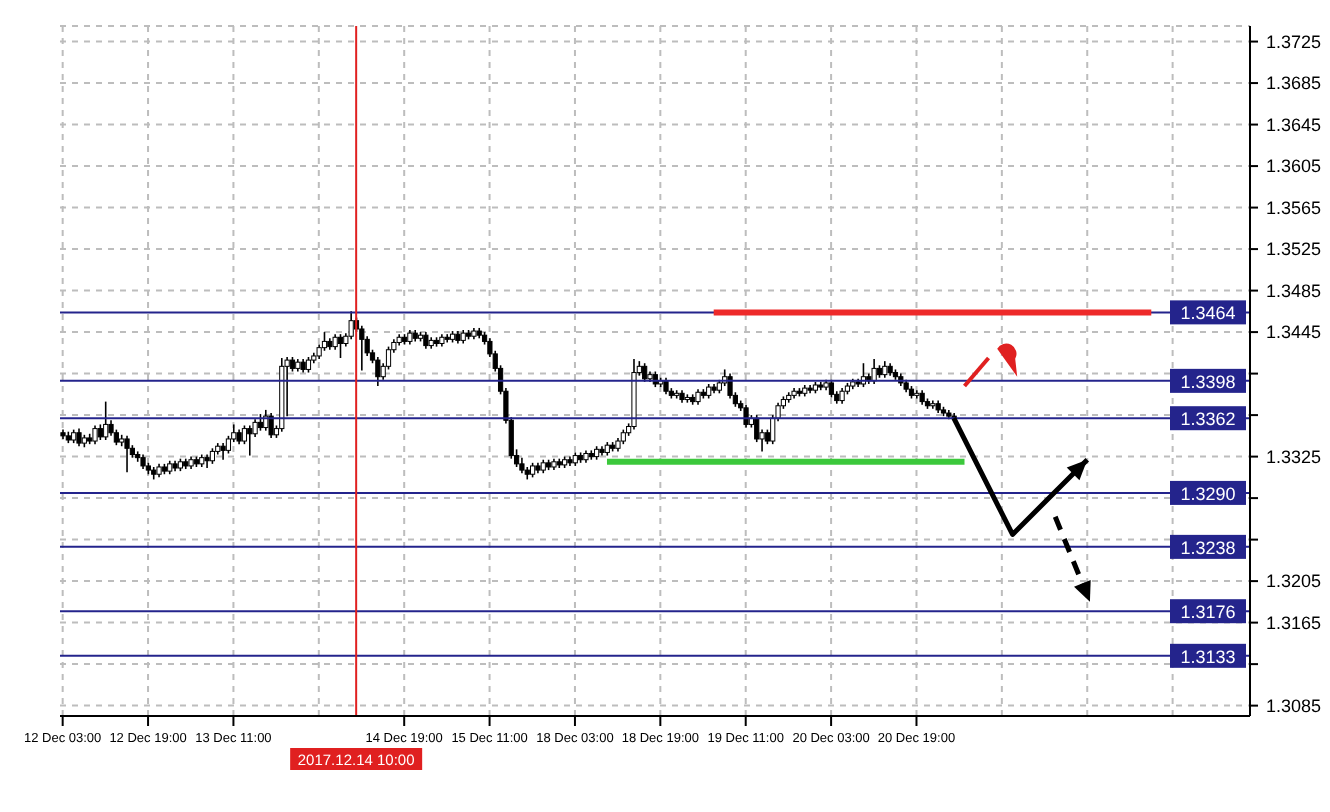  What do you see at coordinates (1208, 656) in the screenshot?
I see `ref-line-label: 1.3133` at bounding box center [1208, 656].